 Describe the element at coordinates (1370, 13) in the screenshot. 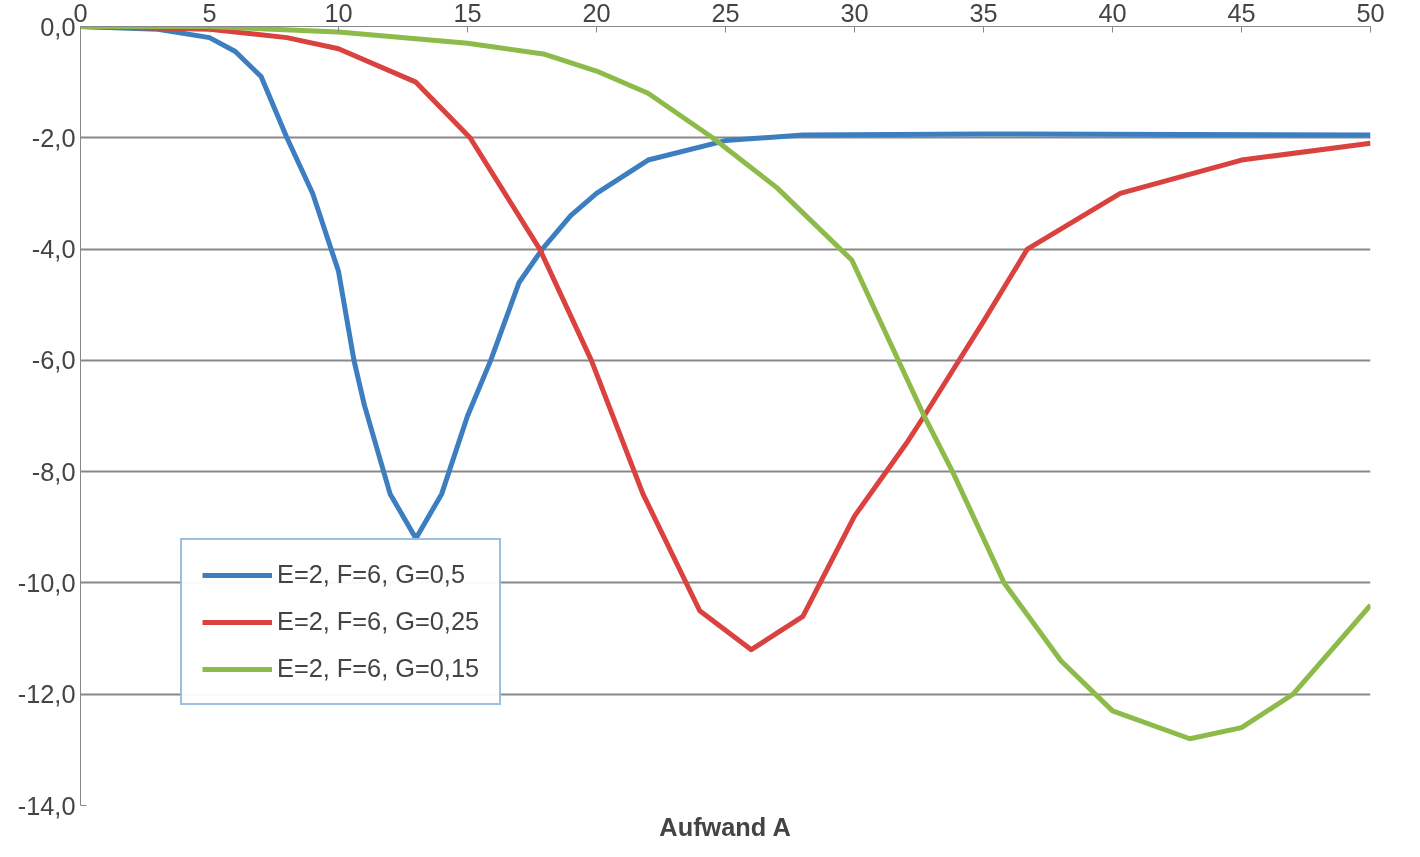

I see `x-tick-label: 50` at that location.